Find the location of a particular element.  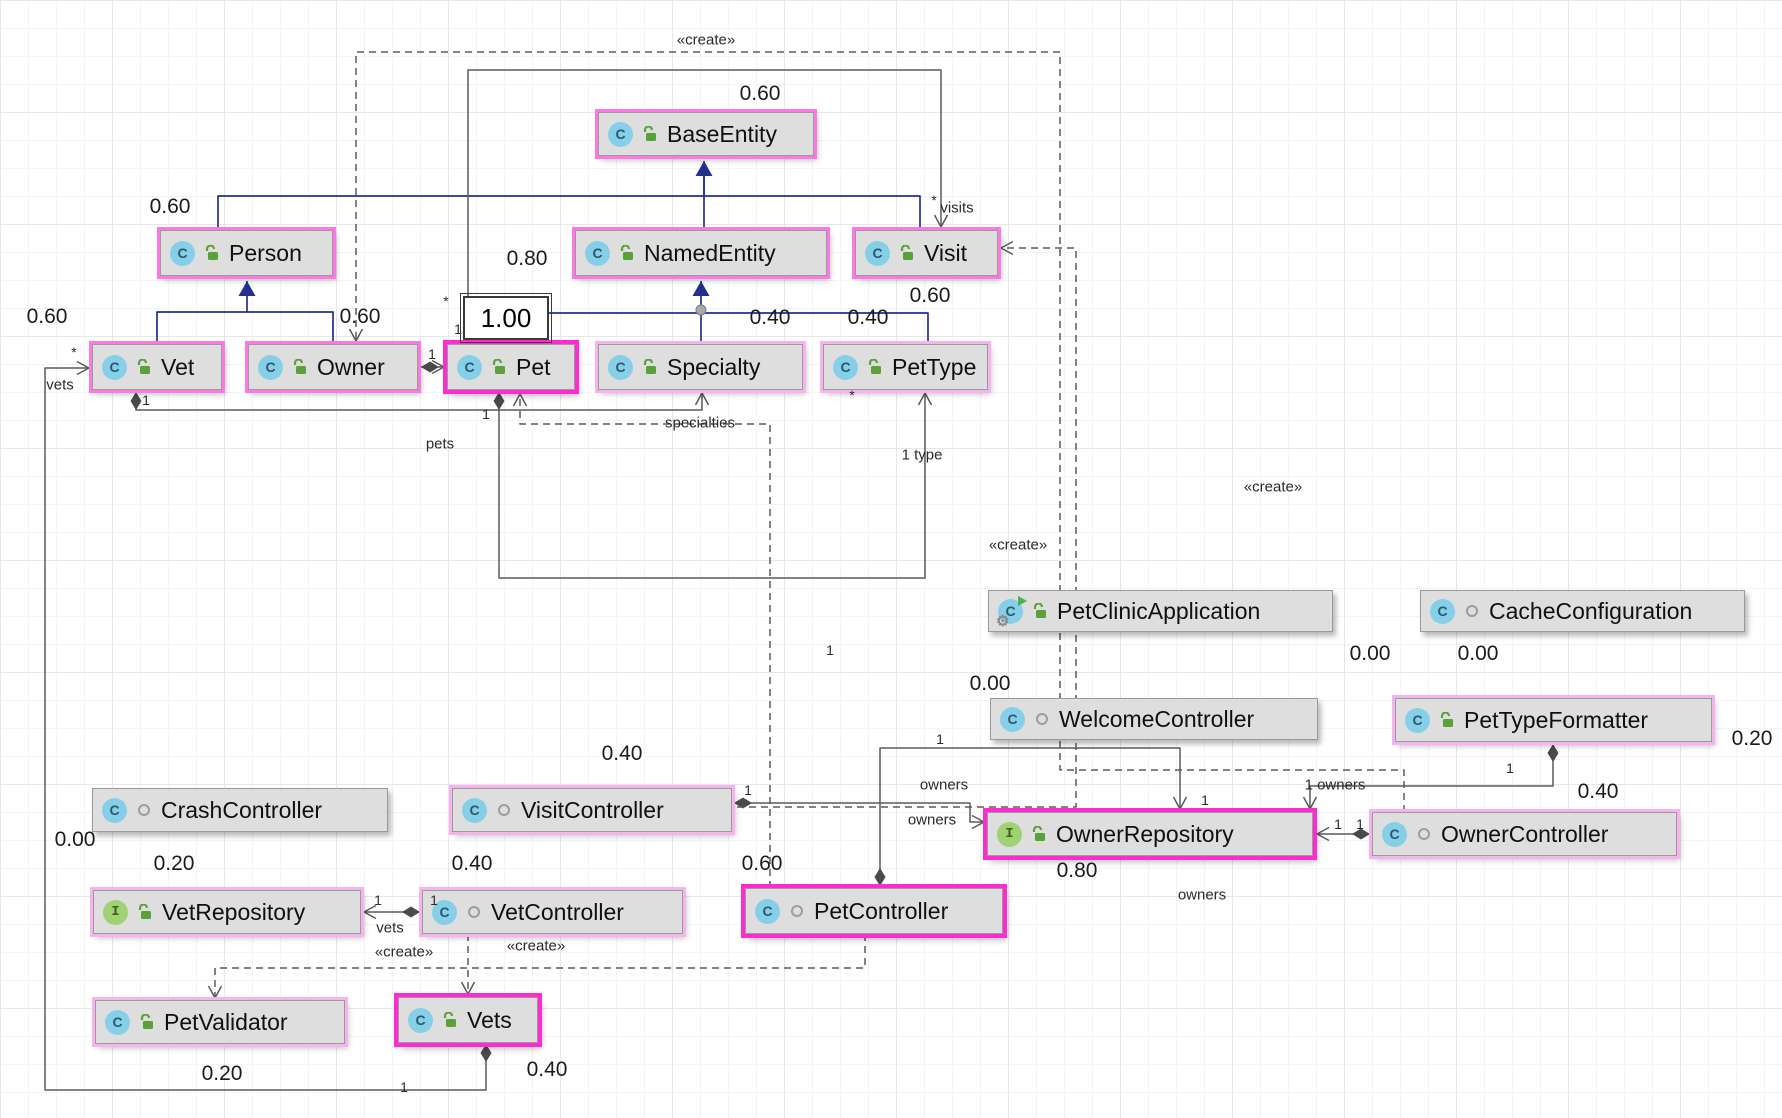

class-node-visit-controller: C VisitController is located at coordinates (592, 810).